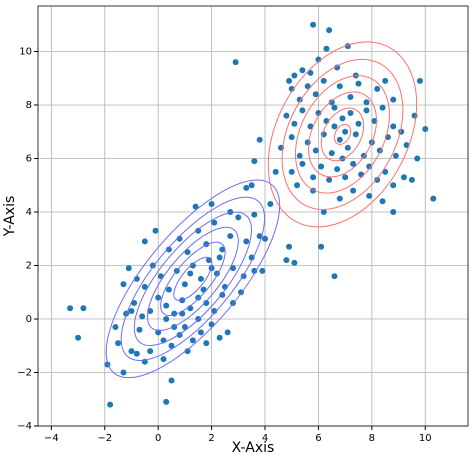  What do you see at coordinates (425, 438) in the screenshot?
I see `x-tick-label: 10` at bounding box center [425, 438].